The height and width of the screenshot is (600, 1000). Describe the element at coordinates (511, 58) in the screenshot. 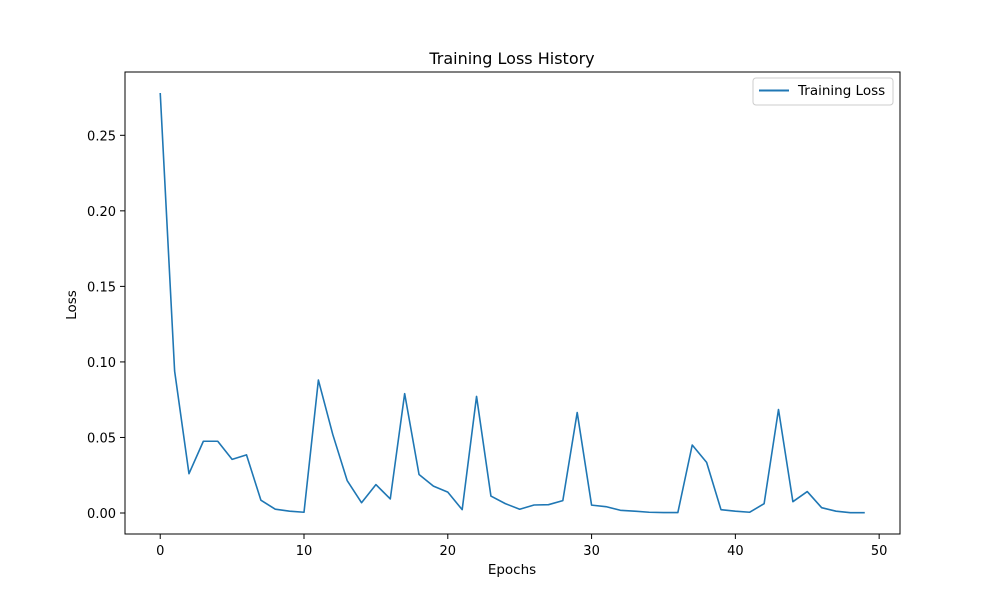

I see `chart-title: Training Loss History` at that location.